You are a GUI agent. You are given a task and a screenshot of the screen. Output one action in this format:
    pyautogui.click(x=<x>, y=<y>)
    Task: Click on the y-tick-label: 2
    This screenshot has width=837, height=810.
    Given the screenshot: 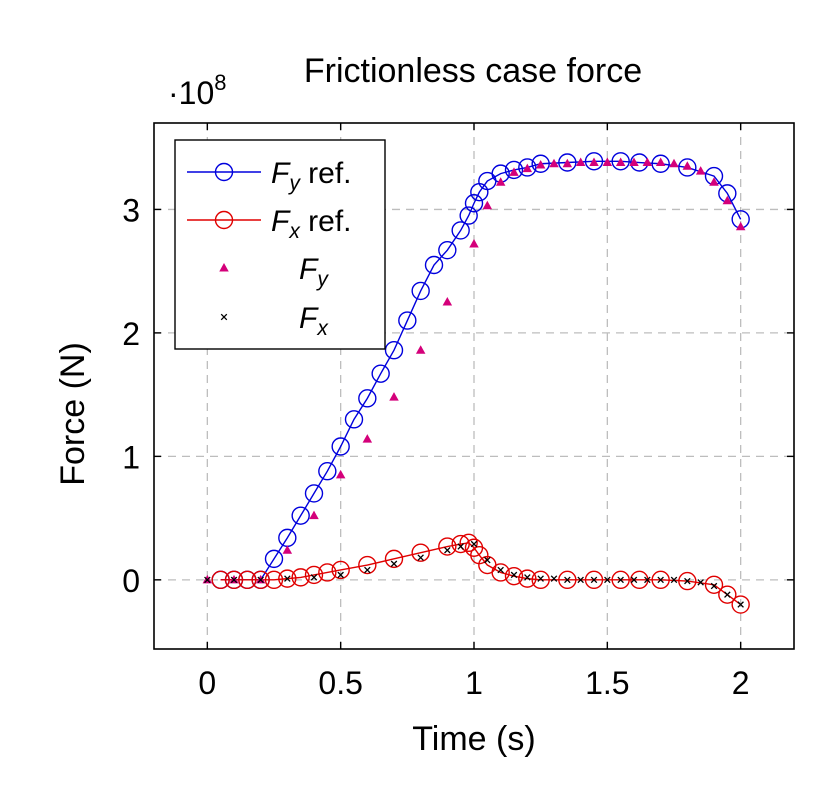 What is the action you would take?
    pyautogui.click(x=131, y=334)
    